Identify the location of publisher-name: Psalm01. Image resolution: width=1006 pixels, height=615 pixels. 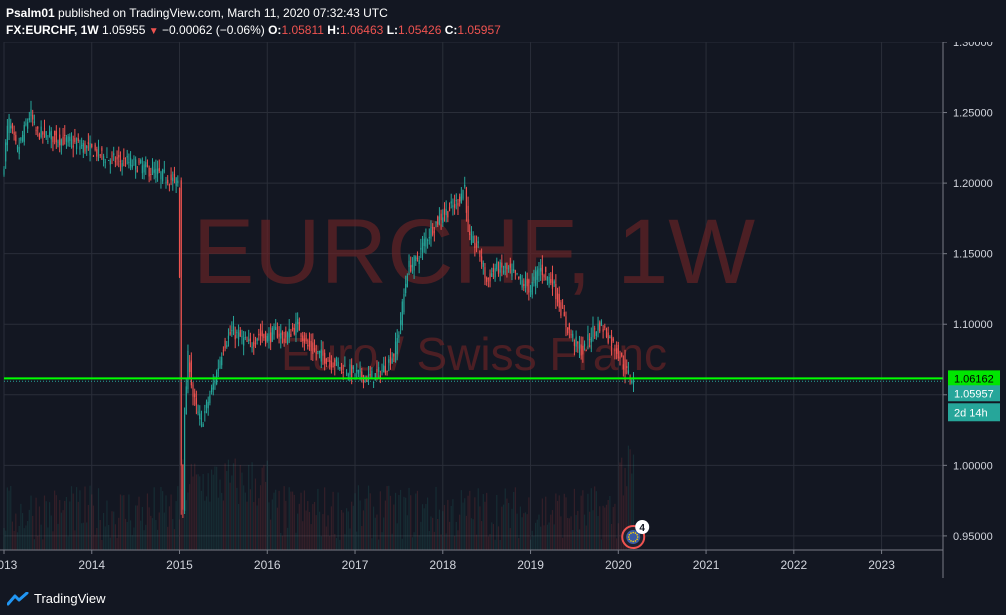
(30, 13).